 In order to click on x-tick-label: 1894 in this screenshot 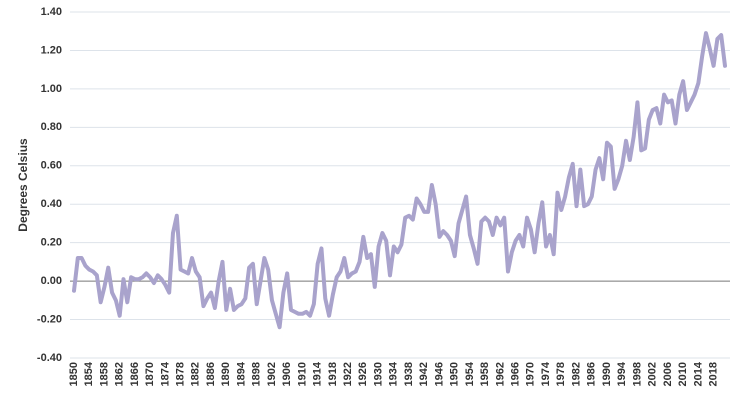, I will do `click(241, 373)`.